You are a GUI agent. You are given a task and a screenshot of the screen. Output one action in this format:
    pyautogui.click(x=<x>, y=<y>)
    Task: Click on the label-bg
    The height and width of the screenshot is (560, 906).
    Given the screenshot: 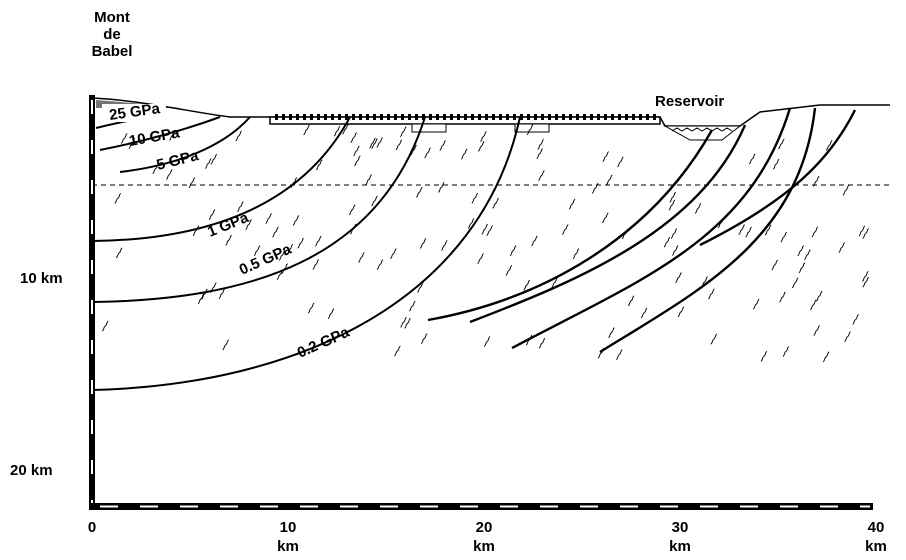 What is the action you would take?
    pyautogui.click(x=134, y=113)
    